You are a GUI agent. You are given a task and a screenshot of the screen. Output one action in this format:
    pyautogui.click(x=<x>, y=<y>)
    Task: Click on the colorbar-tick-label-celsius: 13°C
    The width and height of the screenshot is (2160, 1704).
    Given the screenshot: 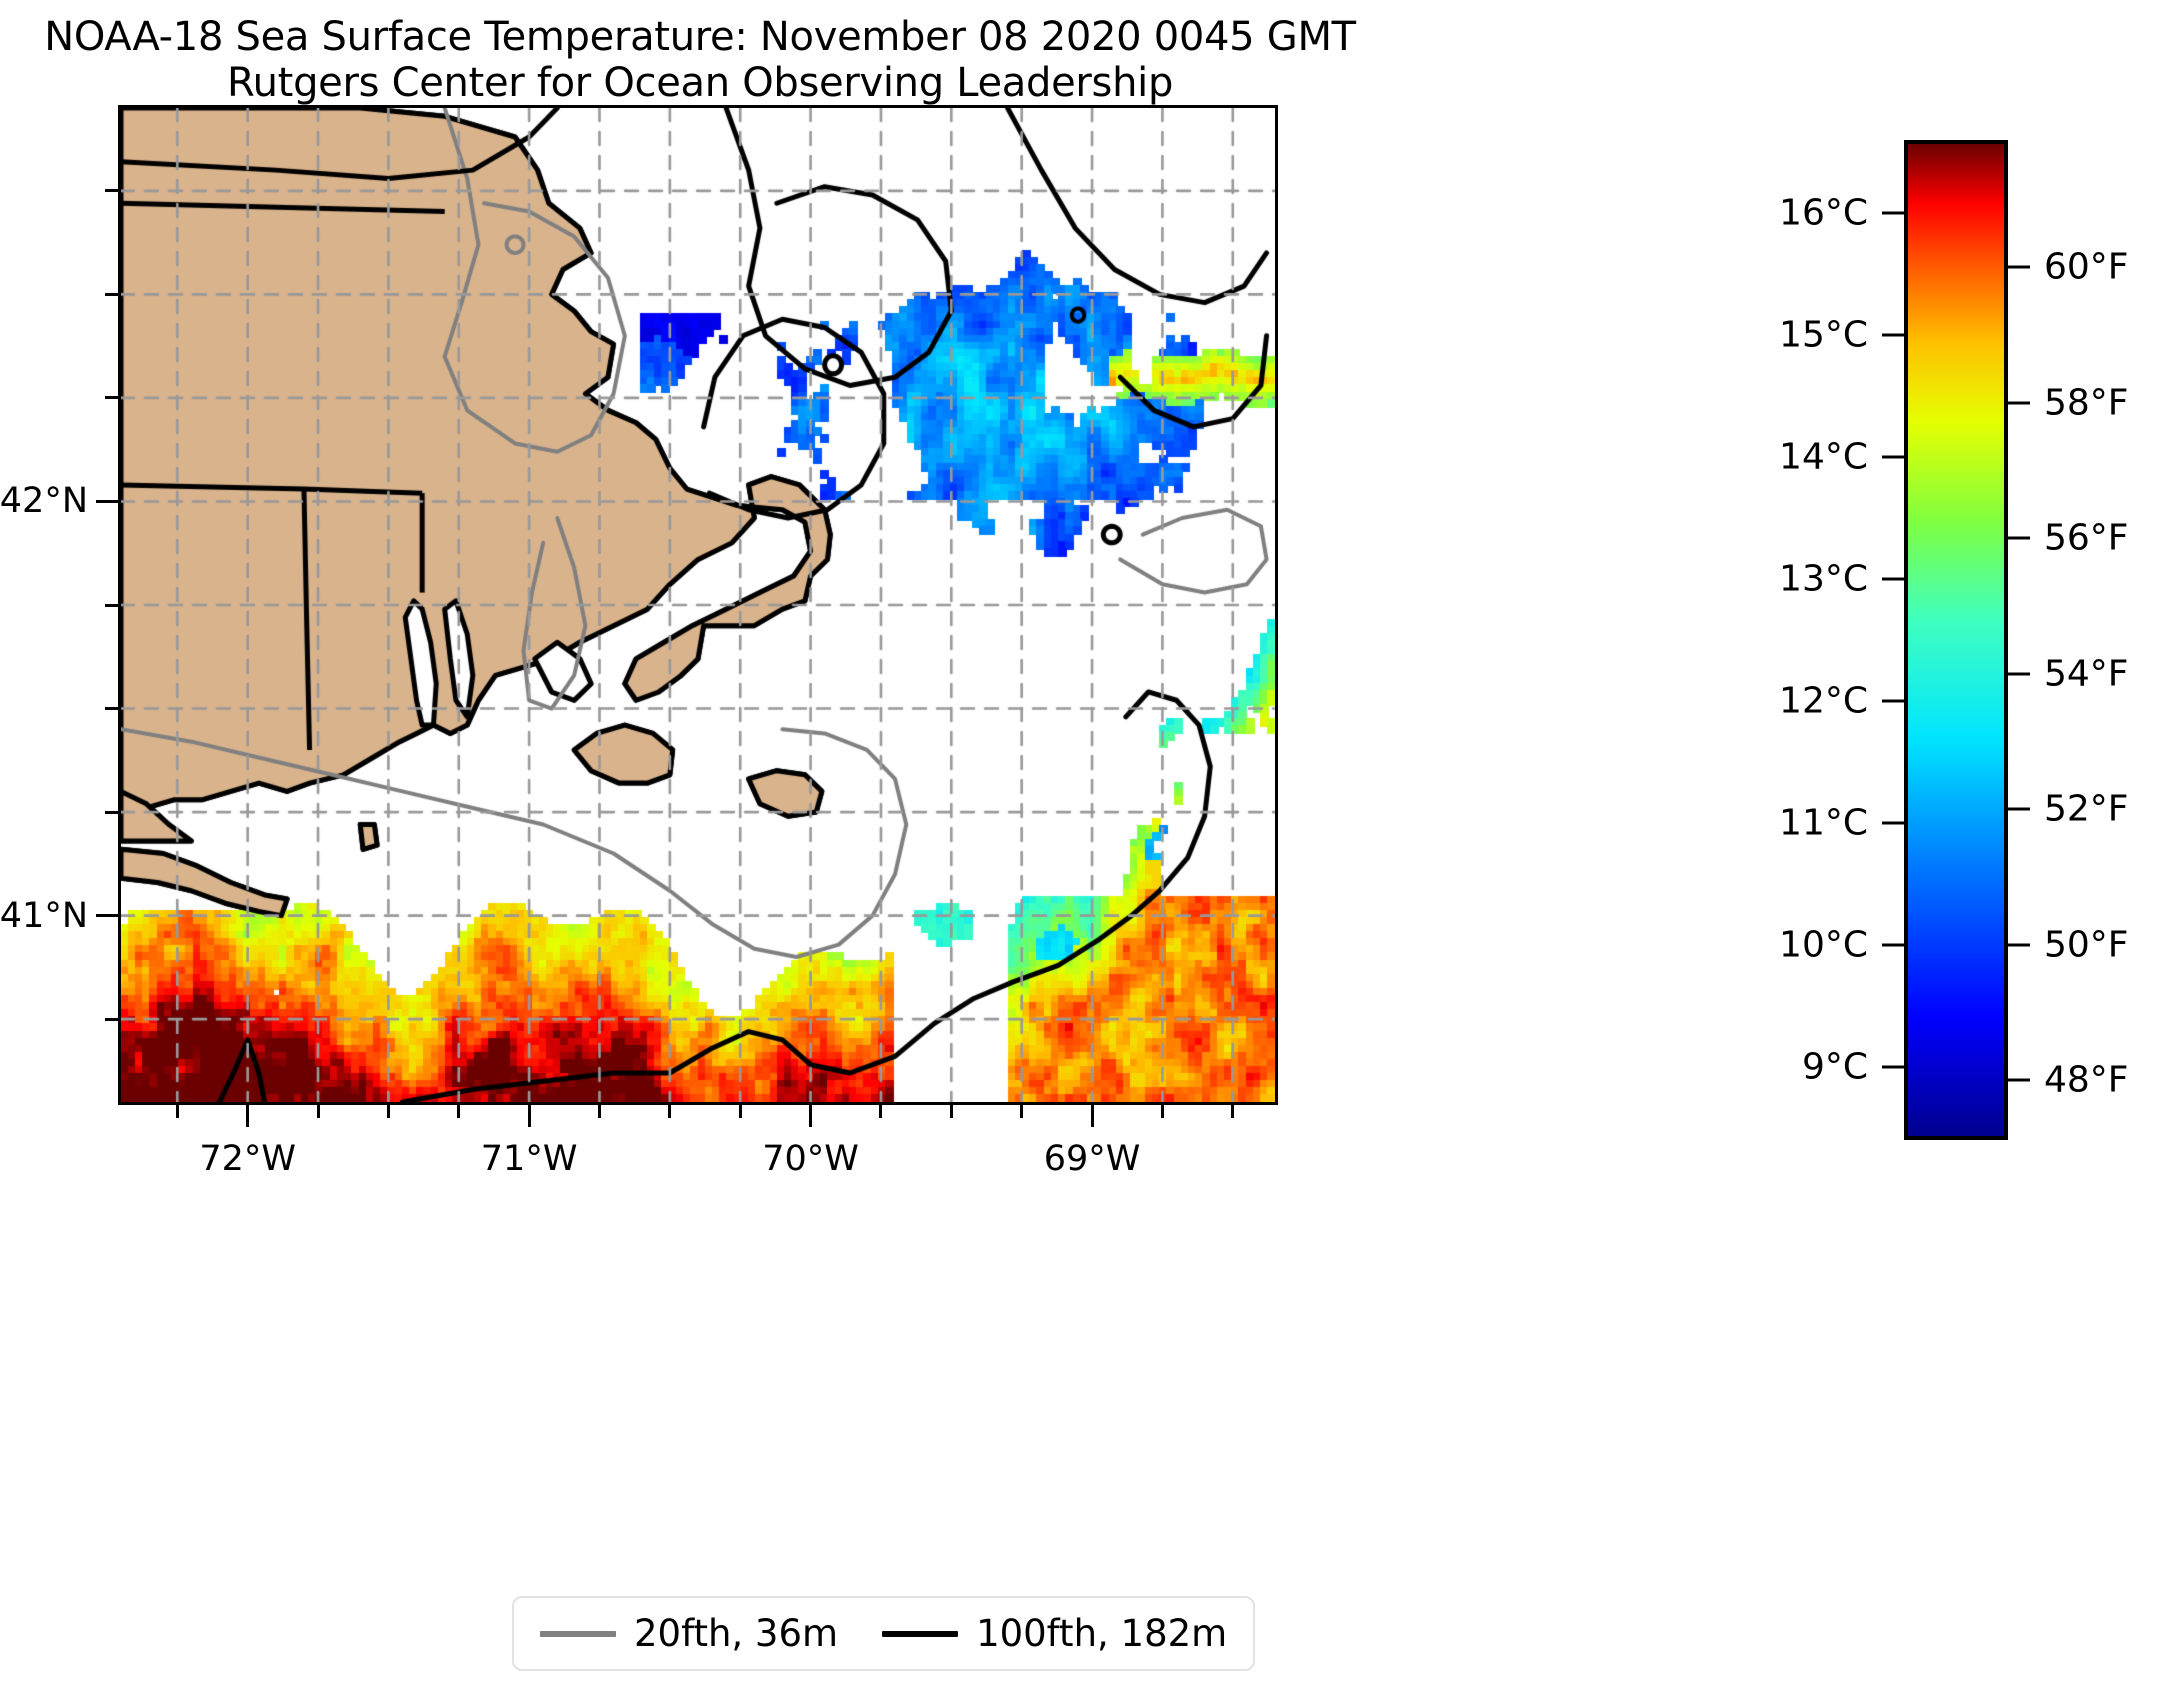 What is the action you would take?
    pyautogui.click(x=1823, y=579)
    